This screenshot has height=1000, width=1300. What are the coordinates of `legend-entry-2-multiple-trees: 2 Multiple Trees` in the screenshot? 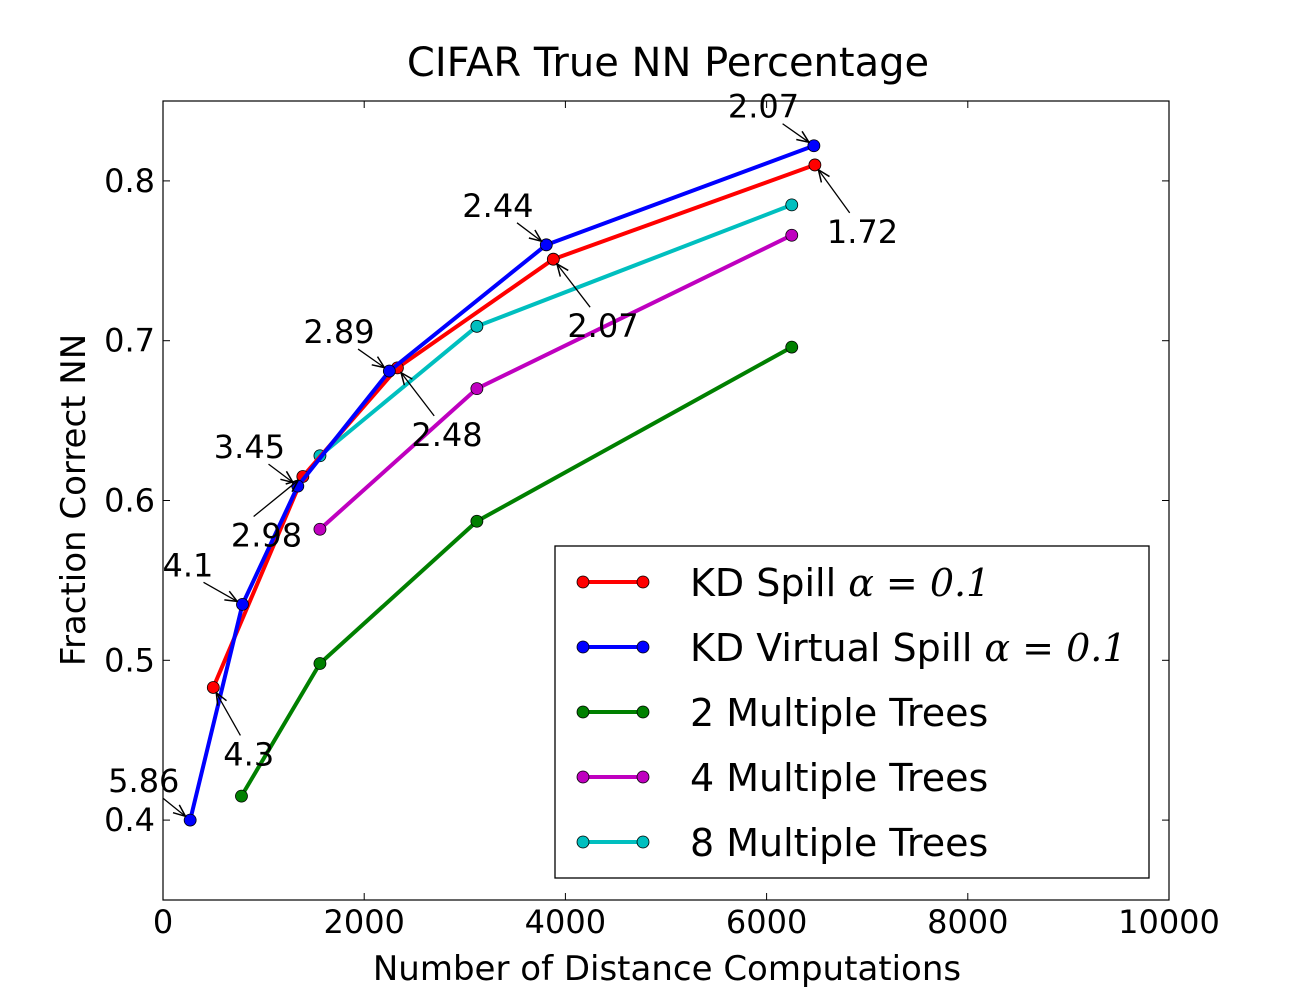 It's located at (782, 713).